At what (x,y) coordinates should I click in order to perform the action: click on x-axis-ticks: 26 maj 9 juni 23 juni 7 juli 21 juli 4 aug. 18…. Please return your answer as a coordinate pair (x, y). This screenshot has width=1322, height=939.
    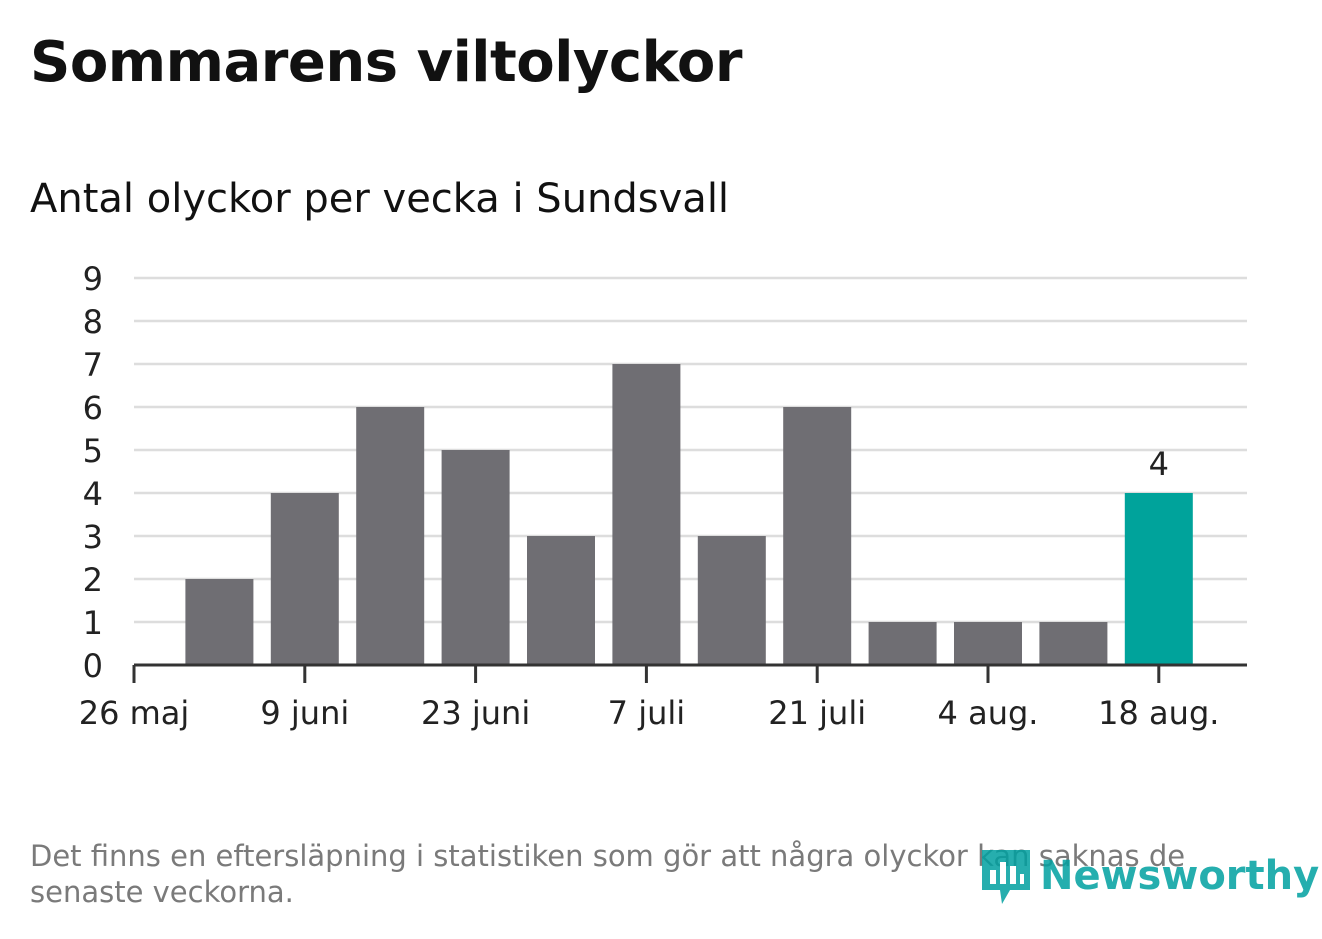
    Looking at the image, I should click on (649, 698).